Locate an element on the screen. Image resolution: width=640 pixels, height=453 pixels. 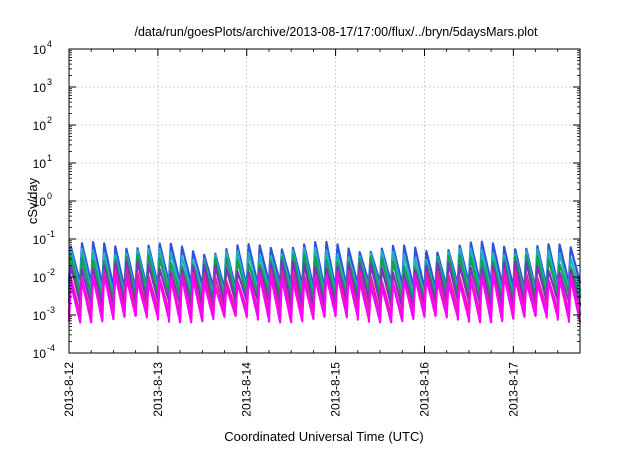
x-tick-label: 2013-8-14 is located at coordinates (247, 389).